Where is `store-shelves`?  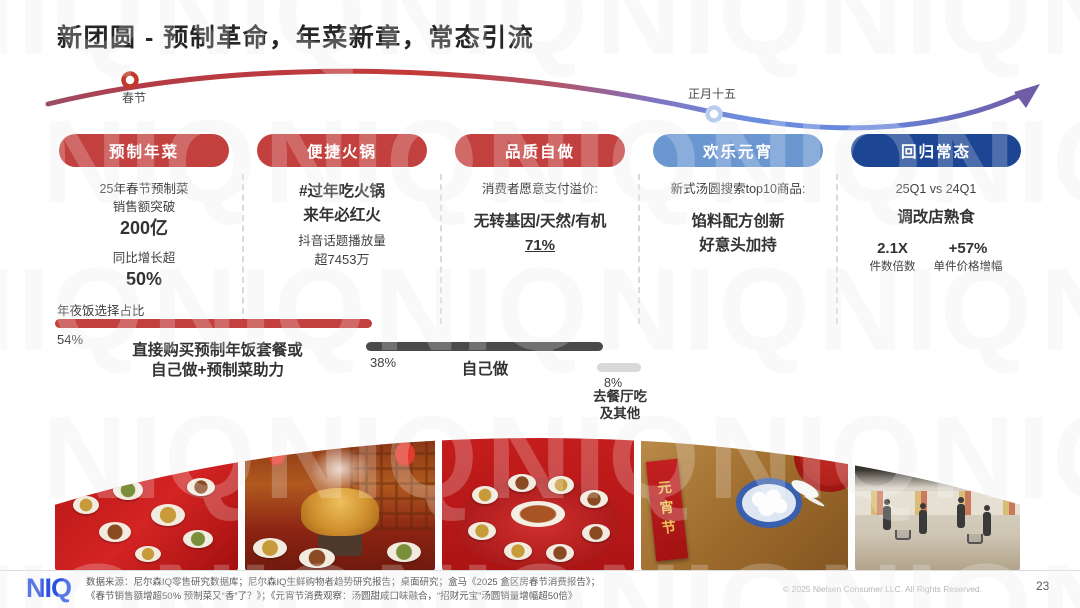 store-shelves is located at coordinates (937, 502).